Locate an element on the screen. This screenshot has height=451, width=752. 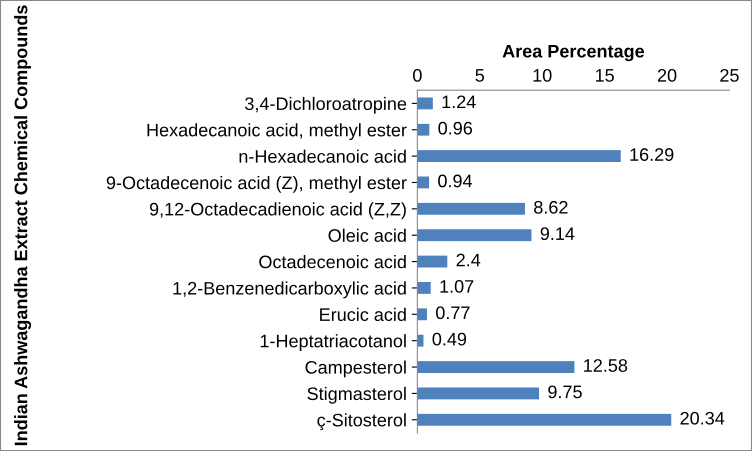
y-tick-label: Stigmasterol is located at coordinates (356, 395).